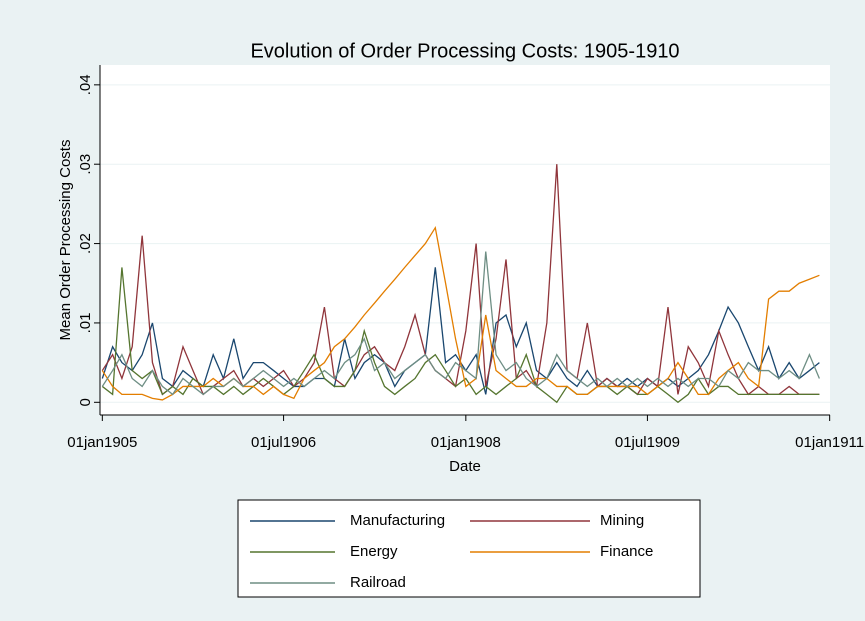 The height and width of the screenshot is (621, 865). I want to click on y-tick-label: .03, so click(85, 164).